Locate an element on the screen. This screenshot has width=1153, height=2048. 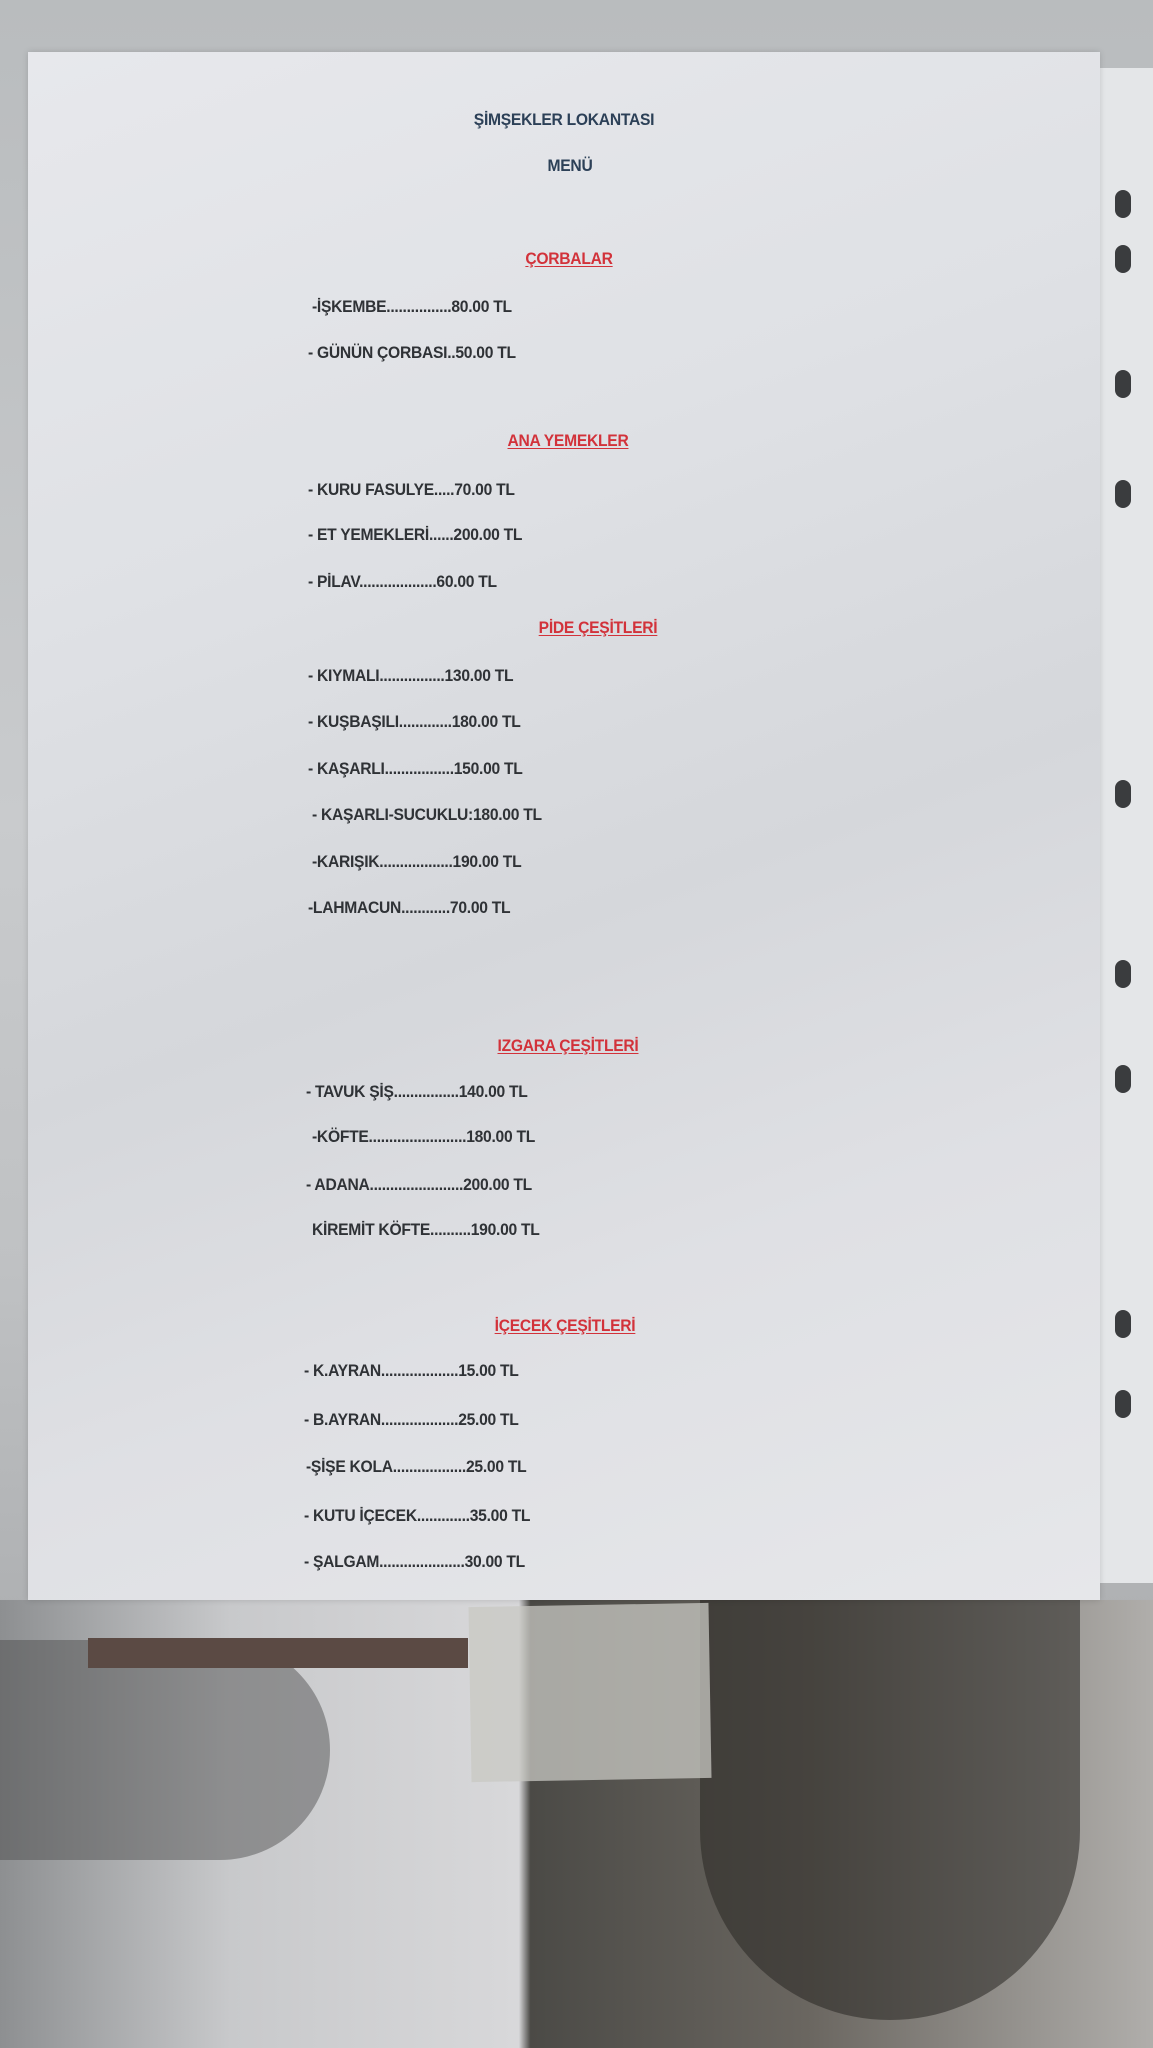
menu-label: MENÜ is located at coordinates (570, 165).